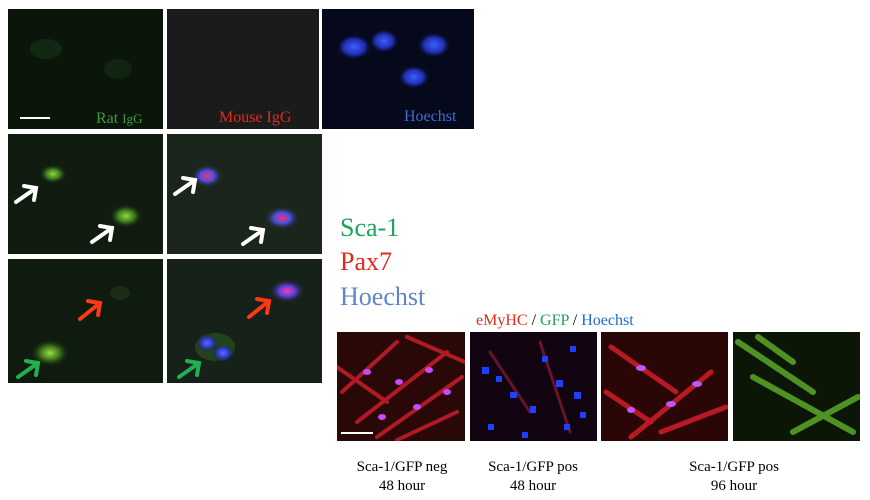 The height and width of the screenshot is (500, 870). I want to click on stain-gfp: GFP, so click(554, 320).